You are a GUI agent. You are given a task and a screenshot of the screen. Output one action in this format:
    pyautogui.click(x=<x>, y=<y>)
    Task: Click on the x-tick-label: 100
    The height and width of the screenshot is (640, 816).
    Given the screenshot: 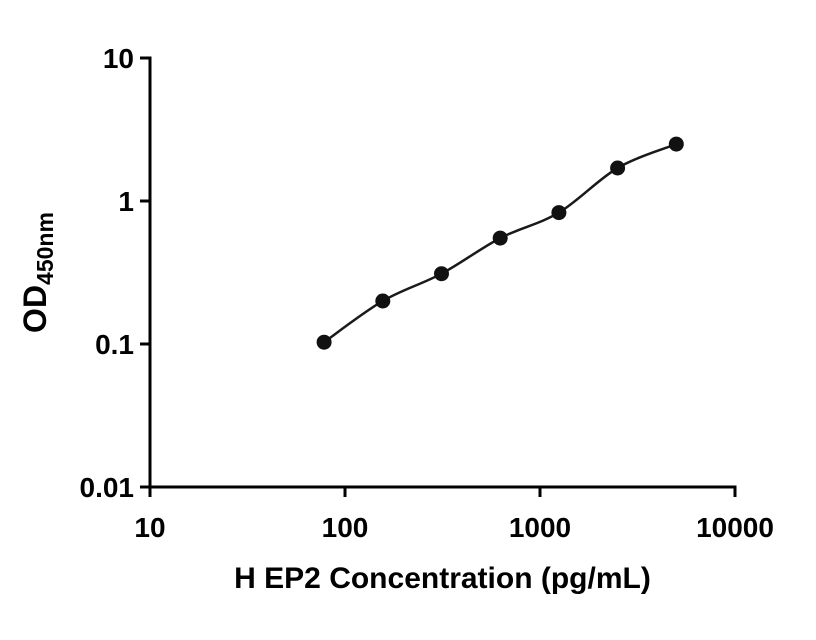 What is the action you would take?
    pyautogui.click(x=345, y=527)
    